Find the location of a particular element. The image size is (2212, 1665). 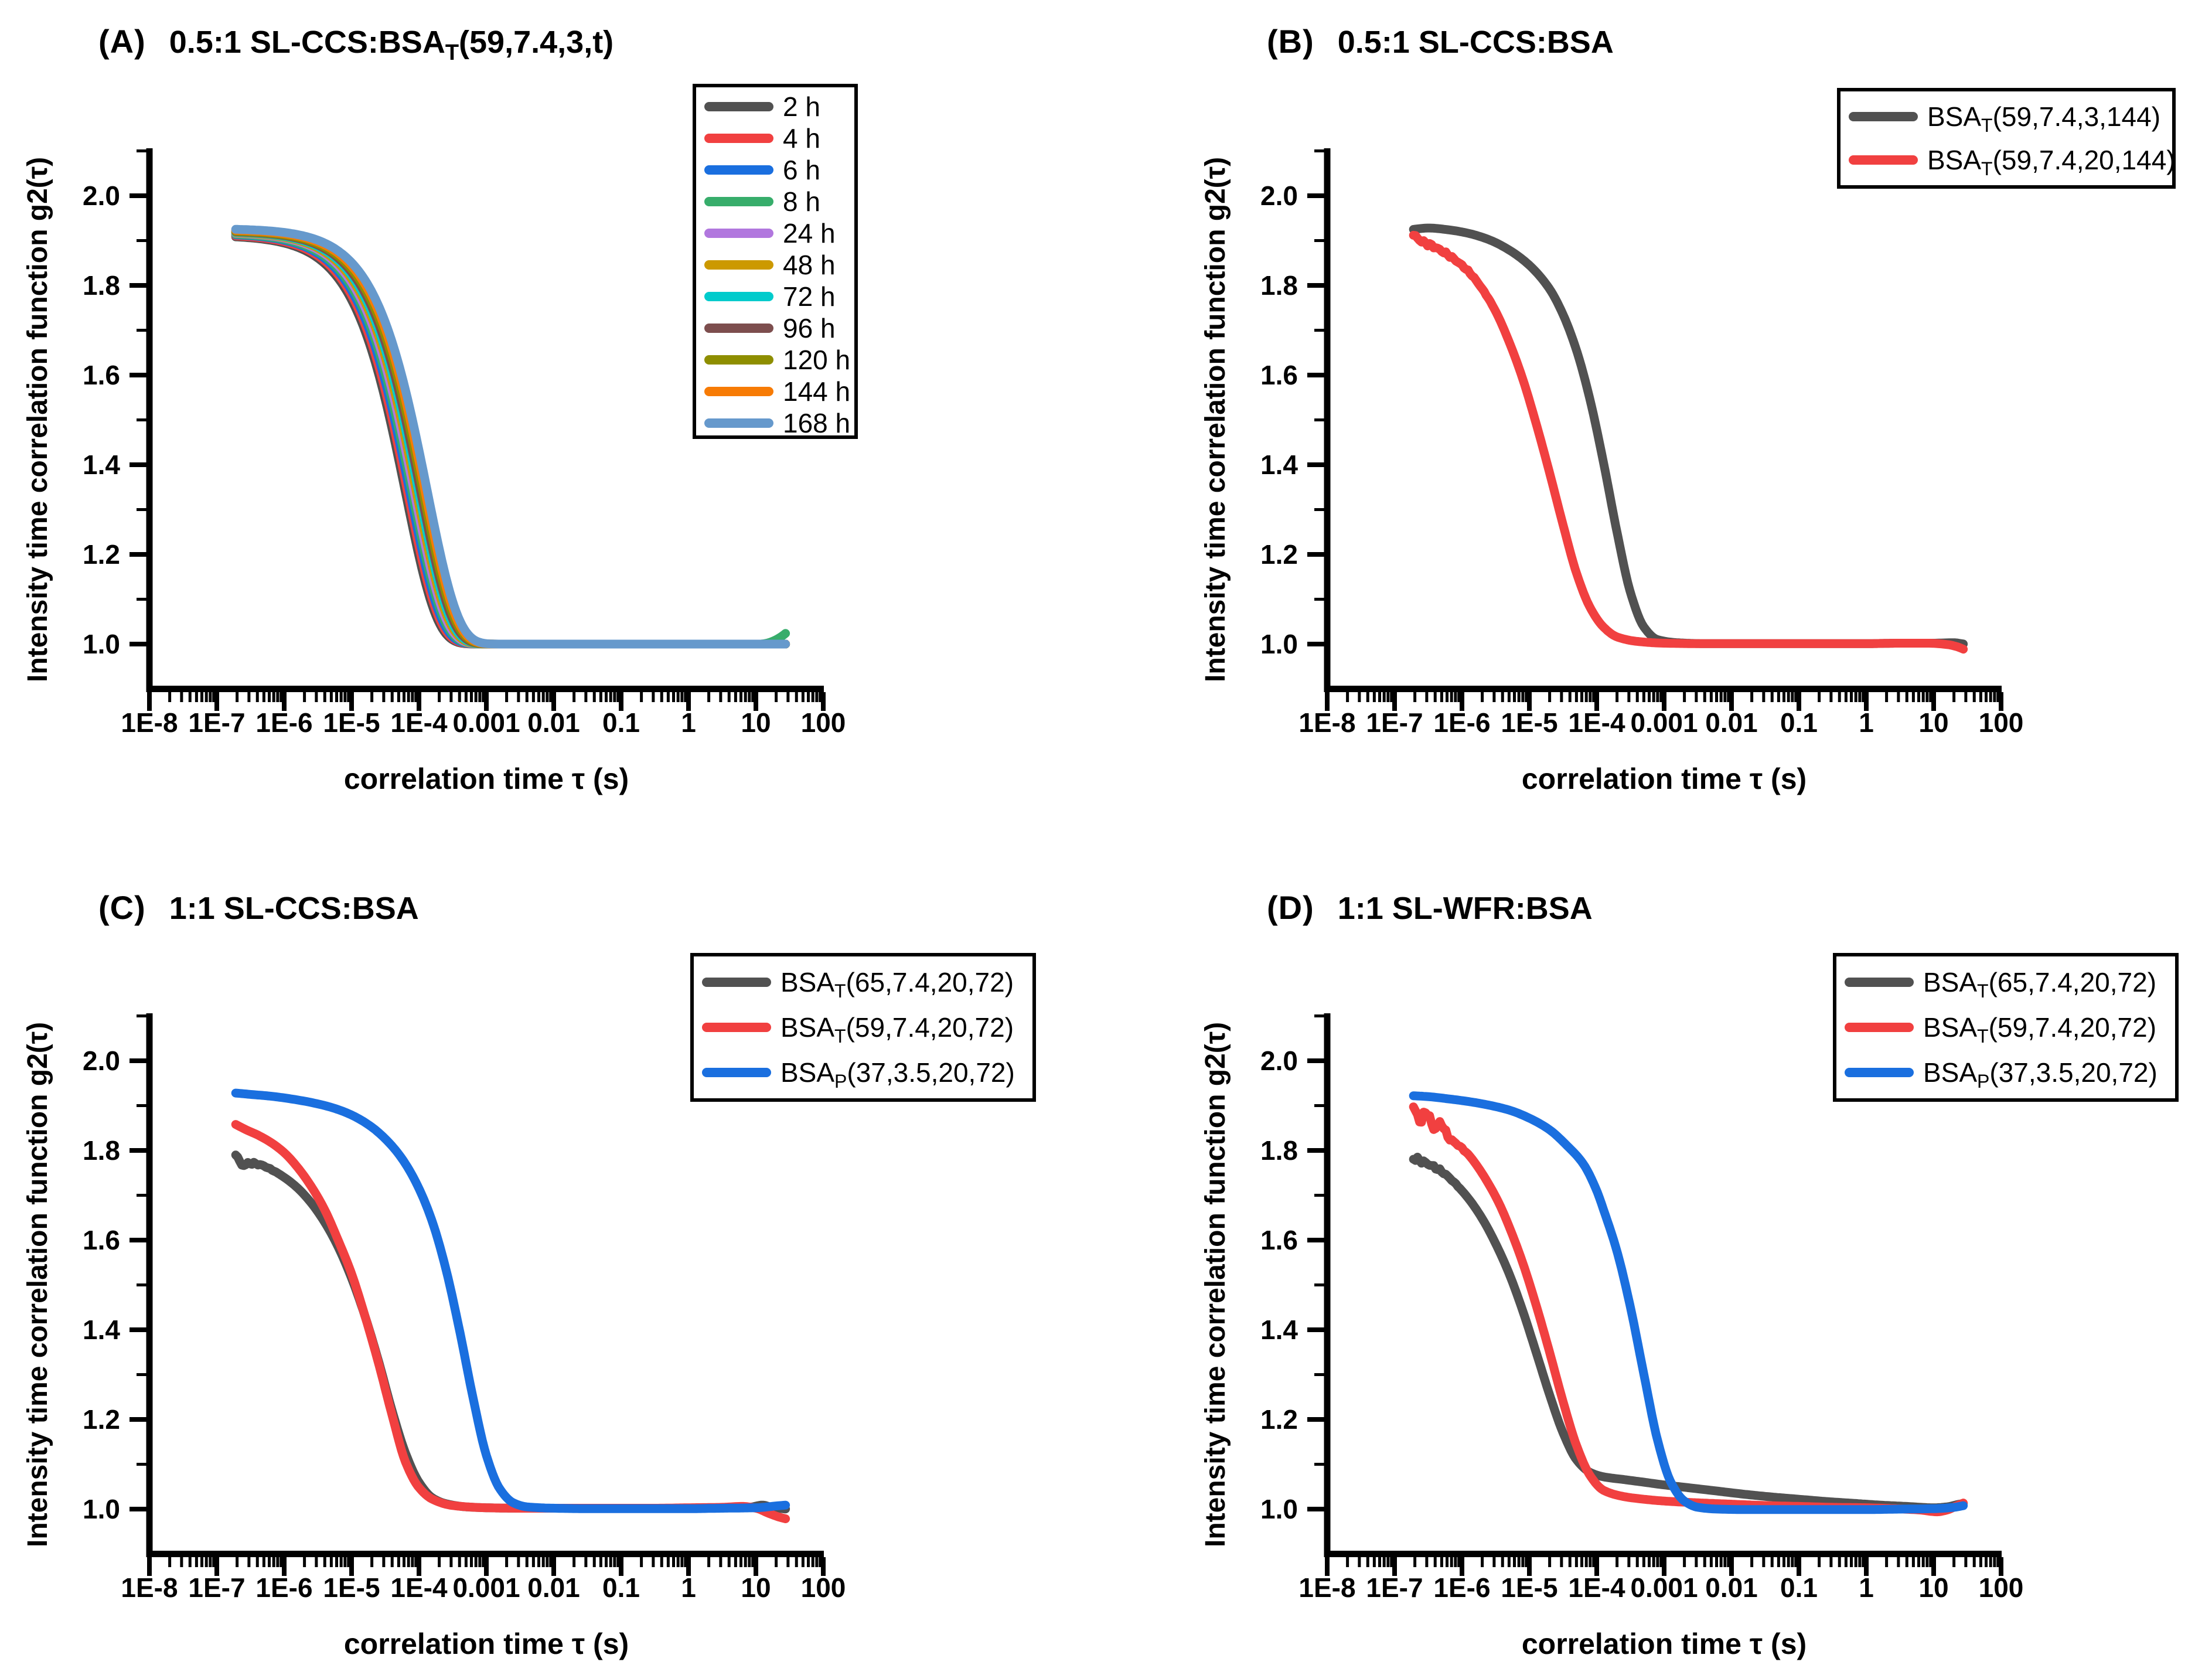

panel-b-title: (B) 0.5:1 SL-CCS:BSA is located at coordinates (1440, 41).